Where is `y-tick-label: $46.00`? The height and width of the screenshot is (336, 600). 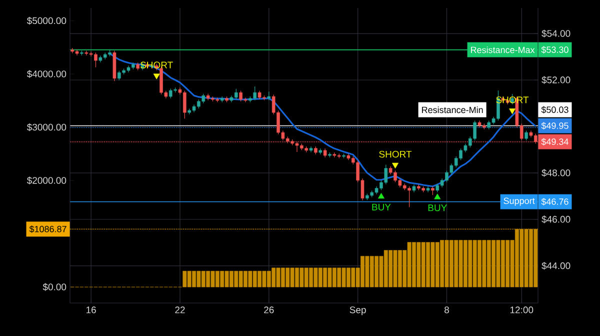 y-tick-label: $46.00 is located at coordinates (556, 220).